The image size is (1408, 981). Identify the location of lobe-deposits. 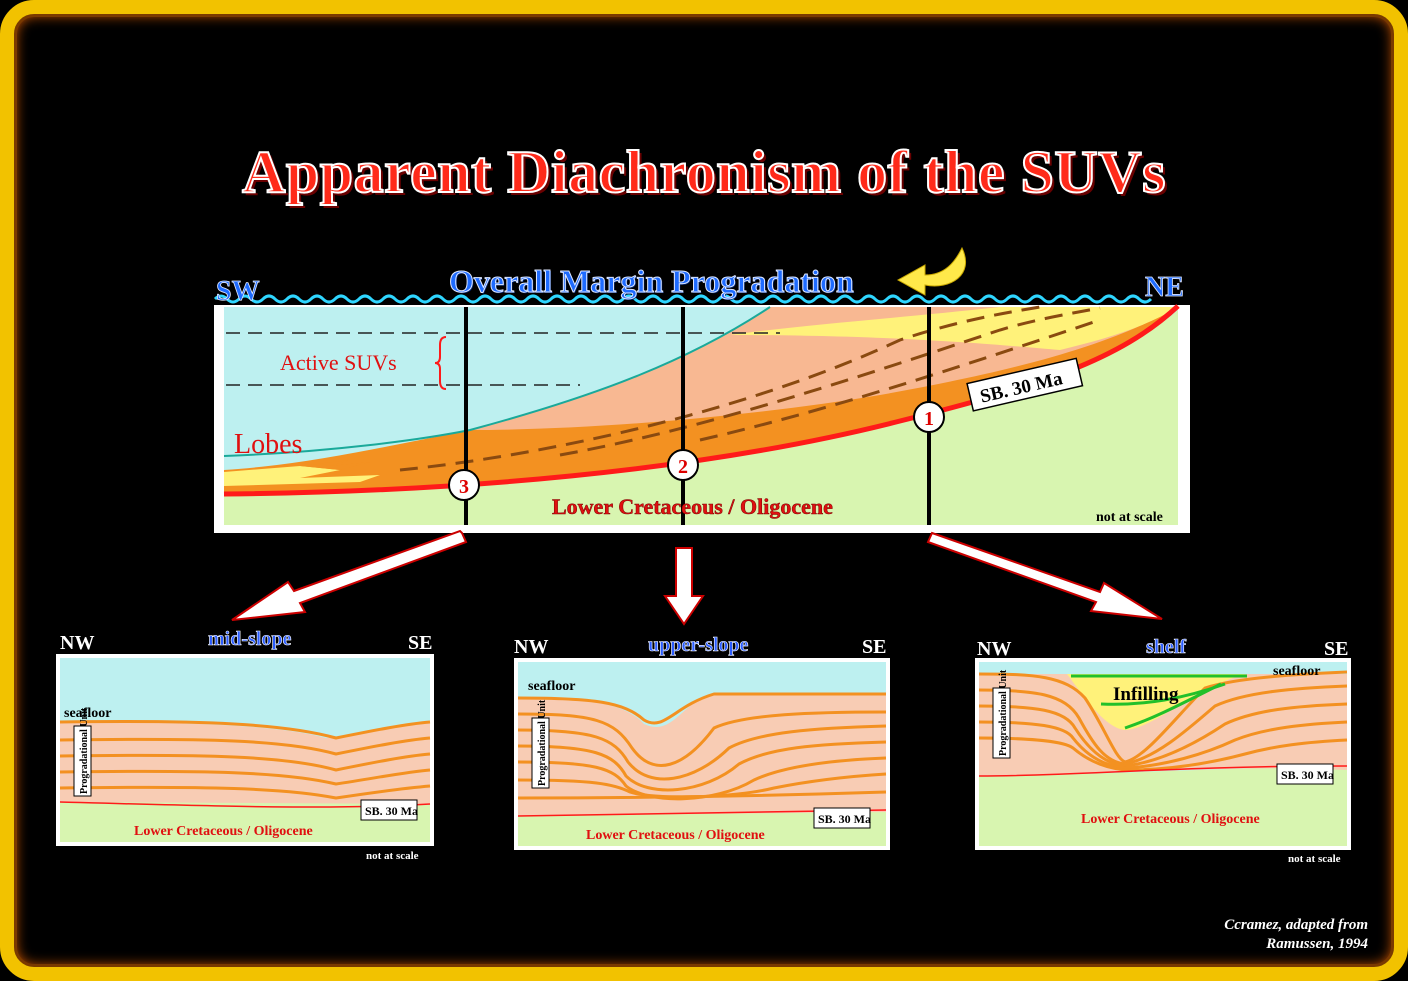
(302, 476).